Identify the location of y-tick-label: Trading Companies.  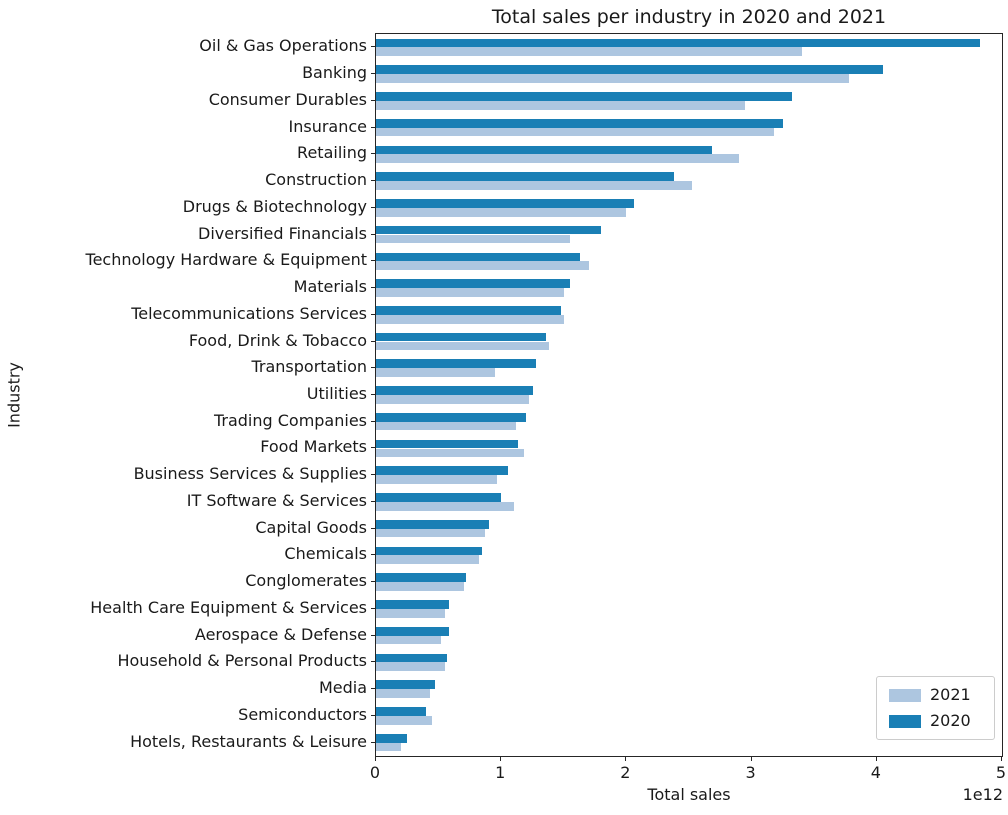
(290, 420).